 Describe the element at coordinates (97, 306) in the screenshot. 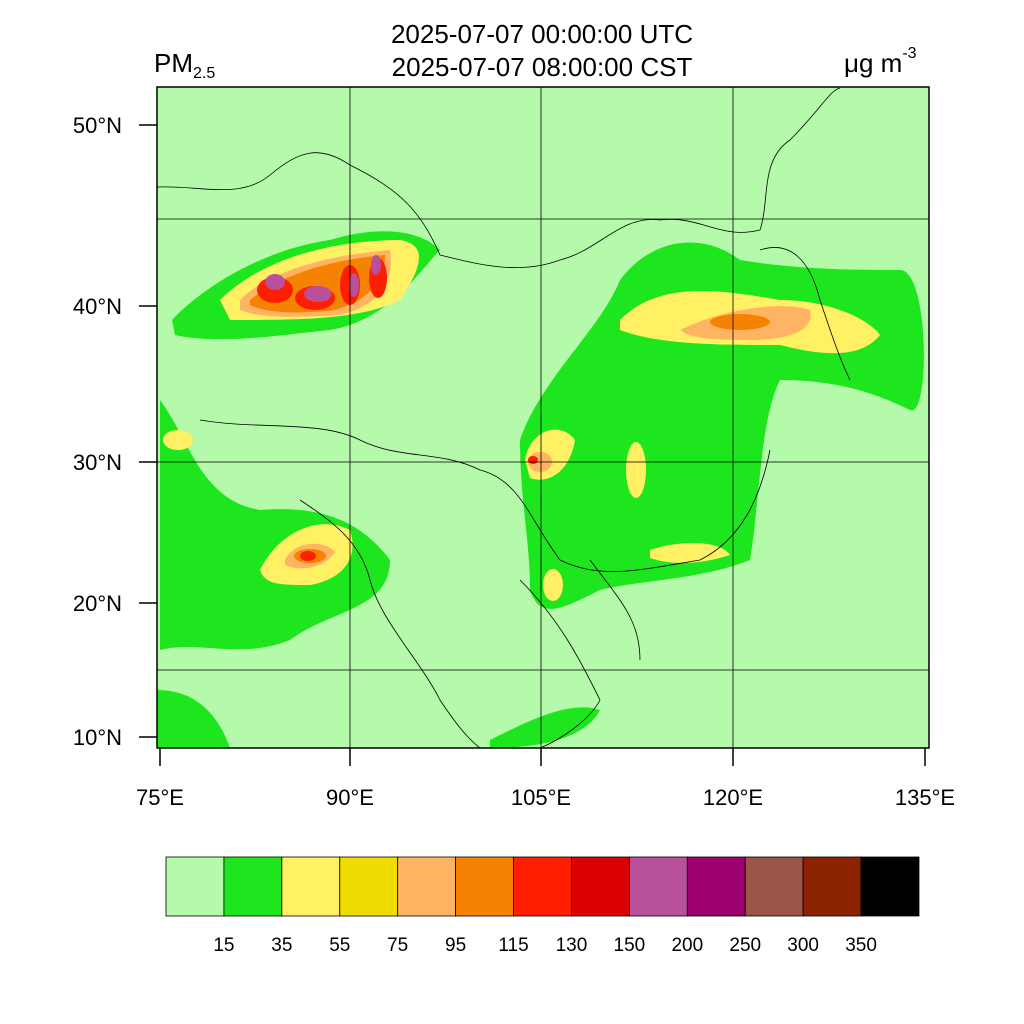

I see `lat-label: 40°N` at that location.